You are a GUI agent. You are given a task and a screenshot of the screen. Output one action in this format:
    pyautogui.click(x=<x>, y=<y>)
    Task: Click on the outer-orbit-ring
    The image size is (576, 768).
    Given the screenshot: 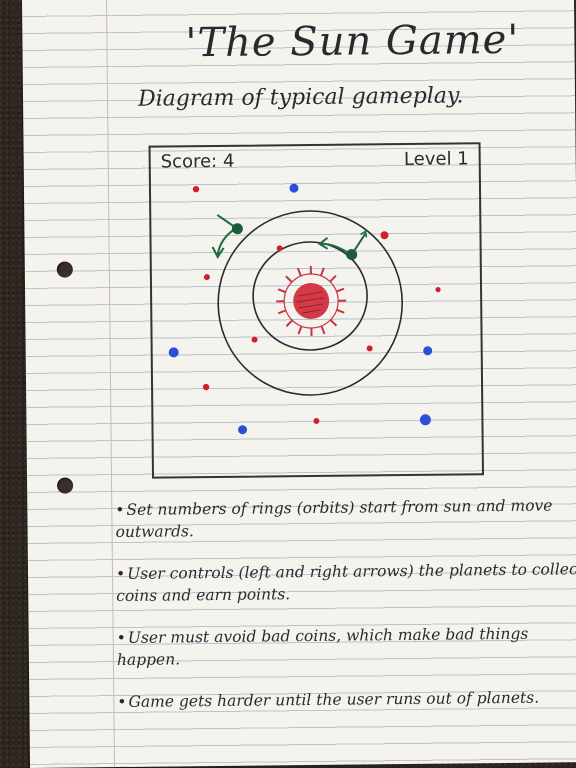 What is the action you would take?
    pyautogui.click(x=310, y=303)
    